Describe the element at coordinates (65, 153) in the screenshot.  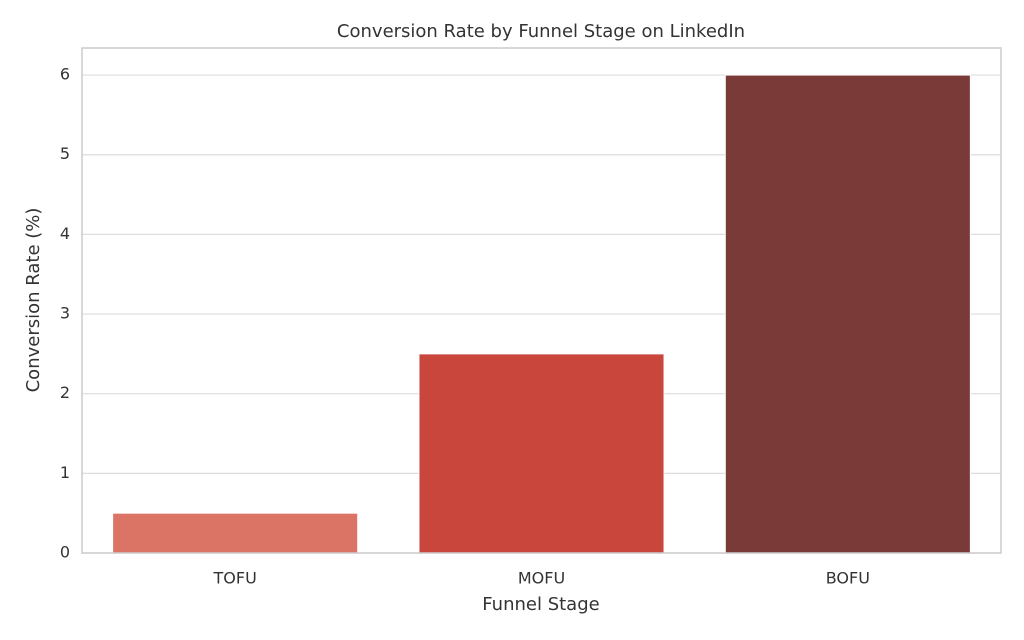
I see `y-tick-label: 5` at that location.